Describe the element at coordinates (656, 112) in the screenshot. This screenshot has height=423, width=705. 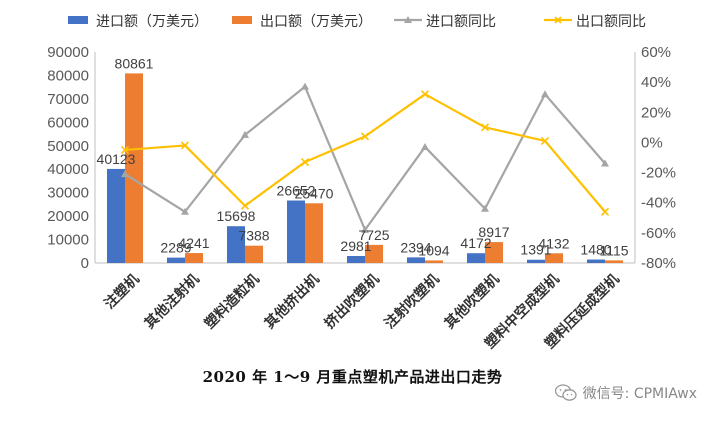
I see `right-tick-label: 20%` at that location.